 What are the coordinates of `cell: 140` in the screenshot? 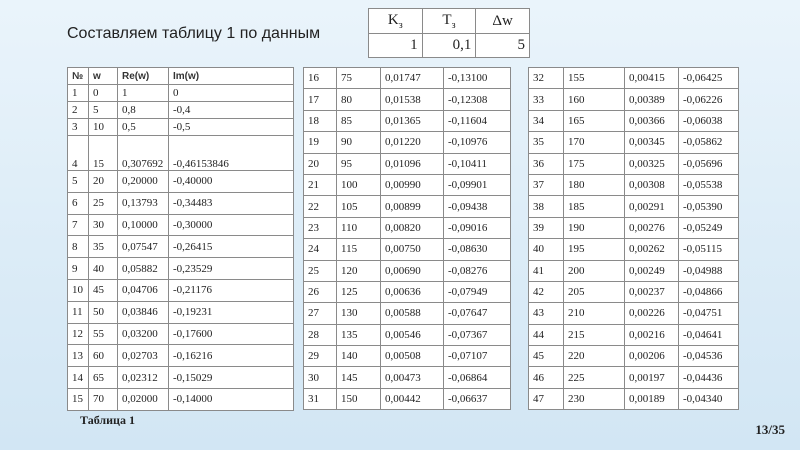 It's located at (358, 356).